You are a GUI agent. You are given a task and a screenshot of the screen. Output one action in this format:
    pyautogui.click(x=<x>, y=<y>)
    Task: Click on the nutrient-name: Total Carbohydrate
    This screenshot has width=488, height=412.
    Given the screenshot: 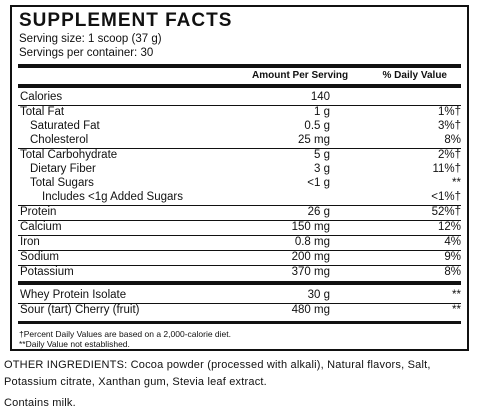 What is the action you would take?
    pyautogui.click(x=69, y=155)
    